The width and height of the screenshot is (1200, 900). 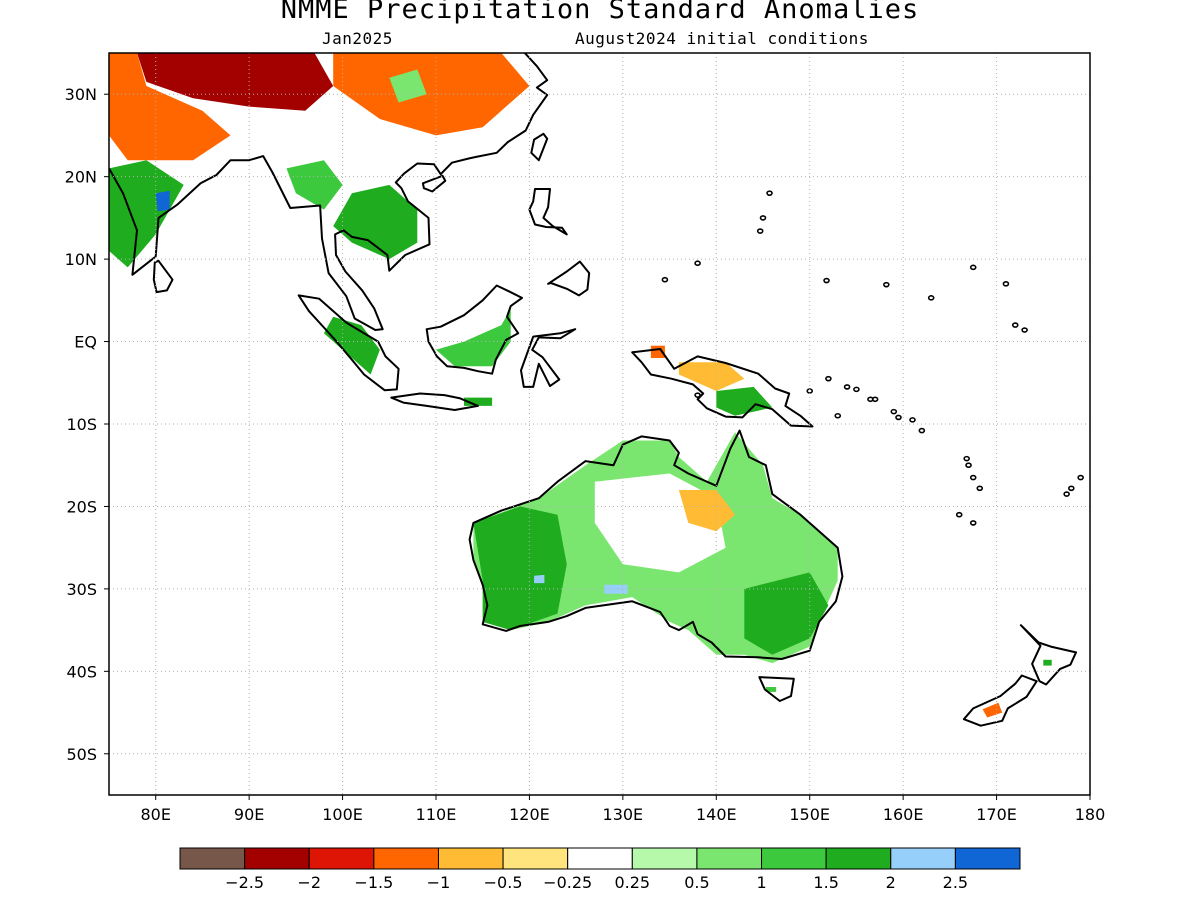 What do you see at coordinates (529, 814) in the screenshot?
I see `tick-label-lon: 120E` at bounding box center [529, 814].